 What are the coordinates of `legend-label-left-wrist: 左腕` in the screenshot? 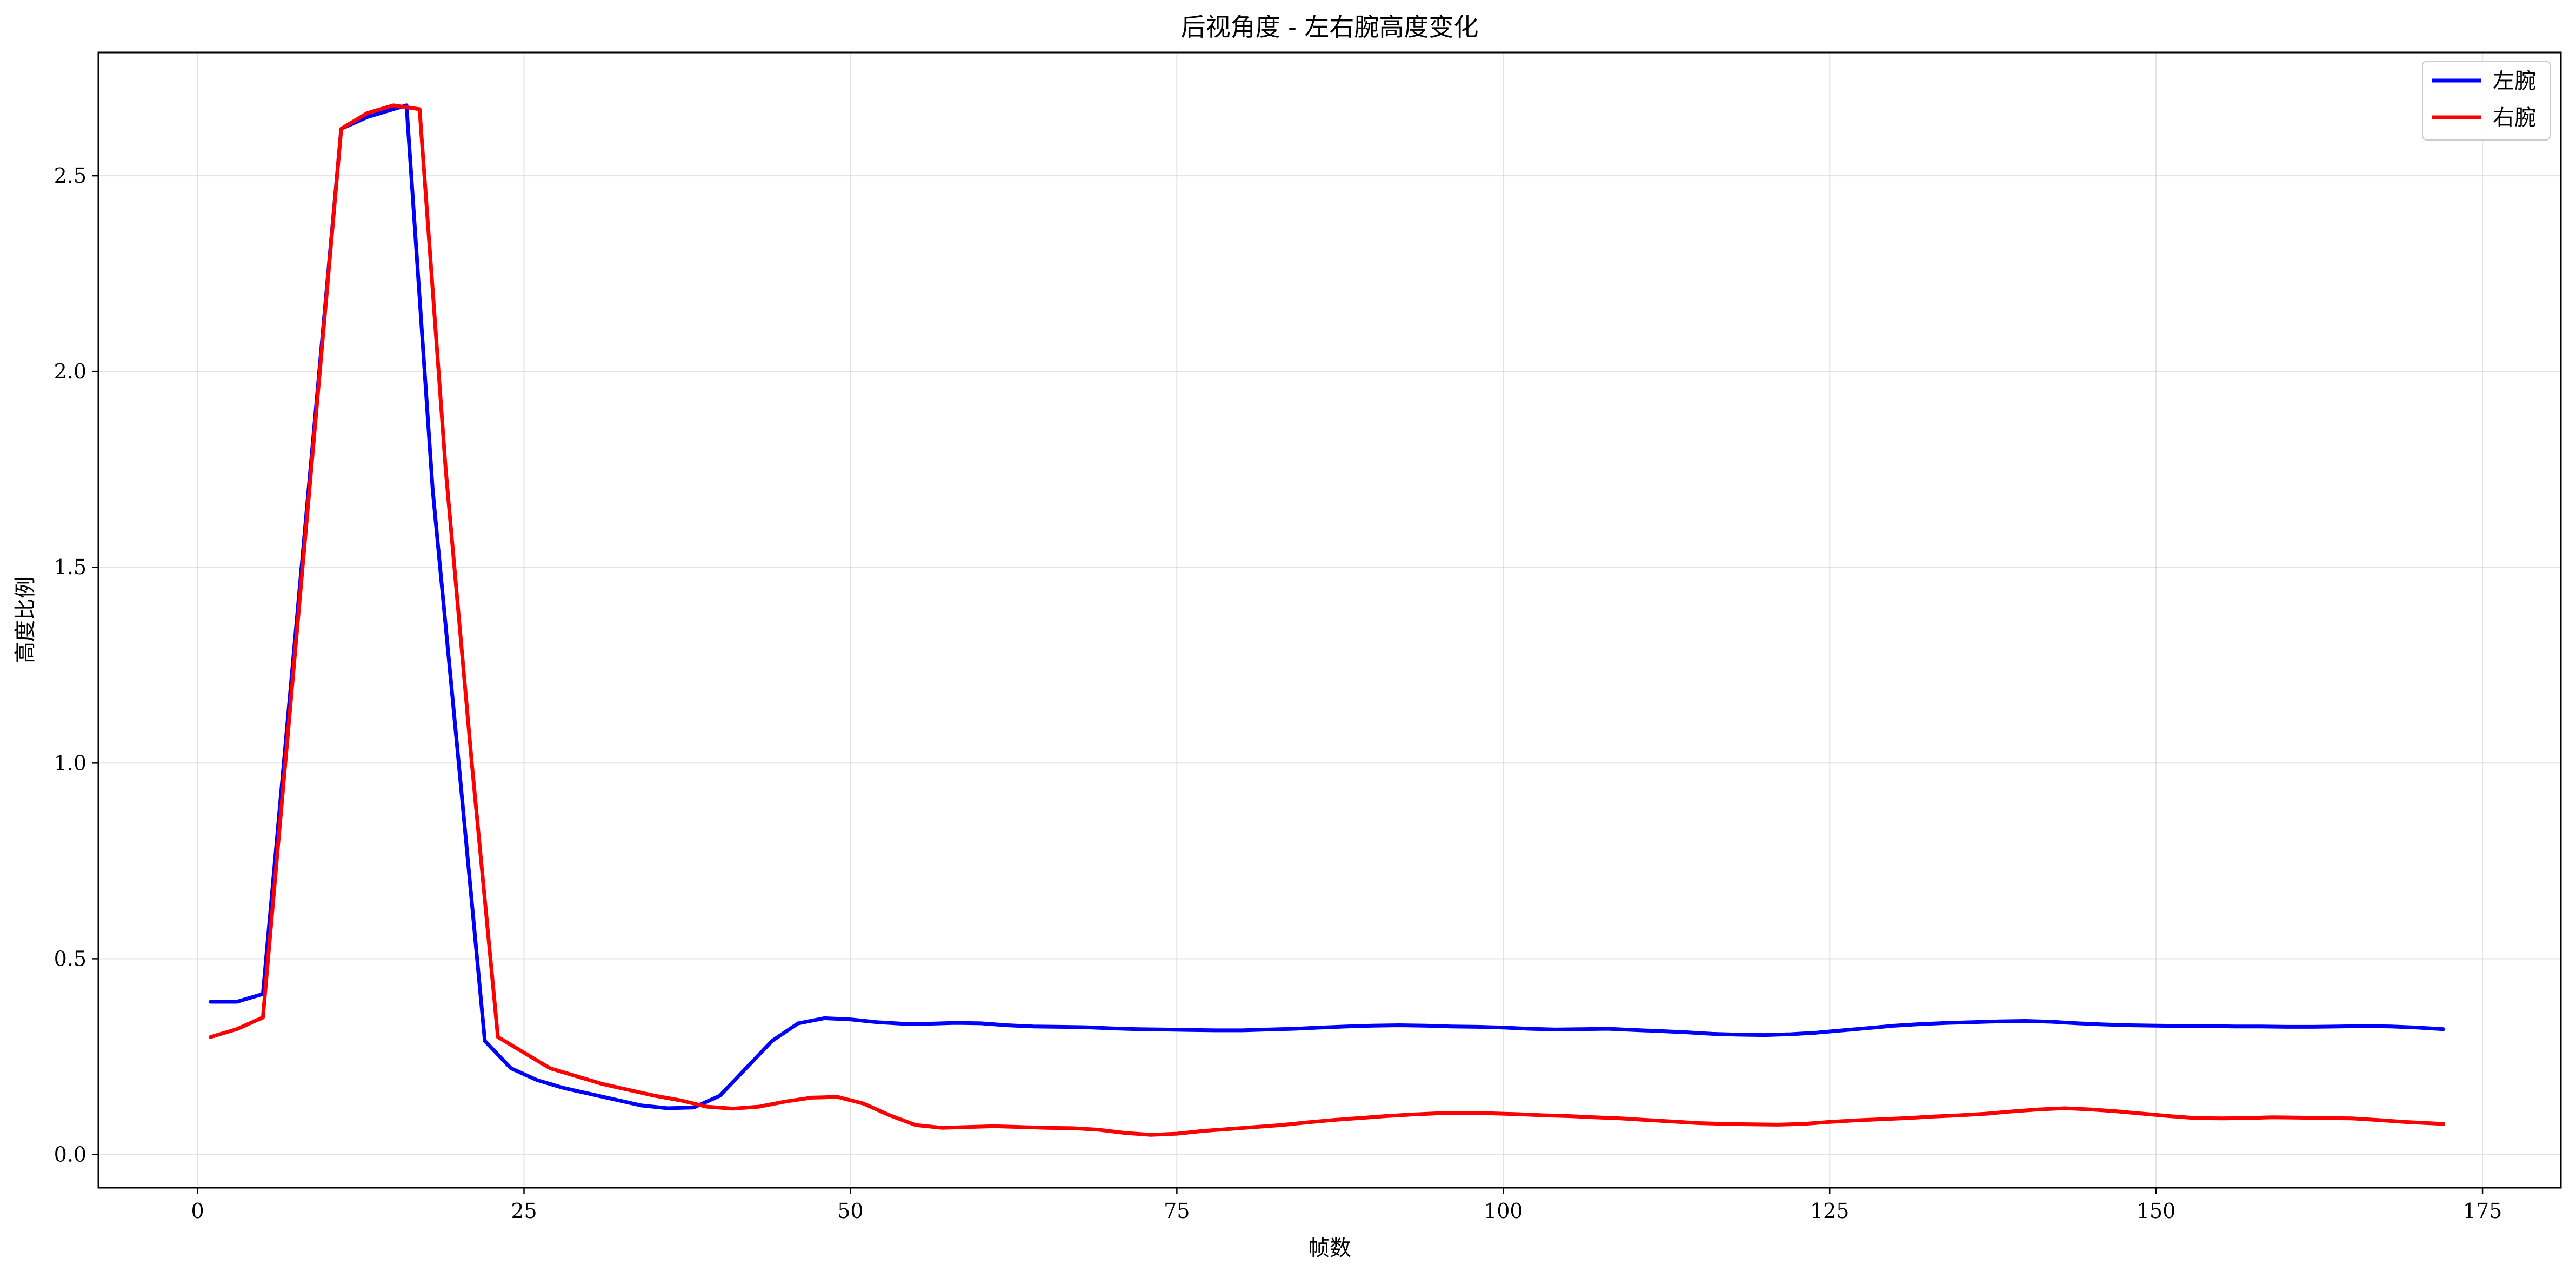 It's located at (2514, 81).